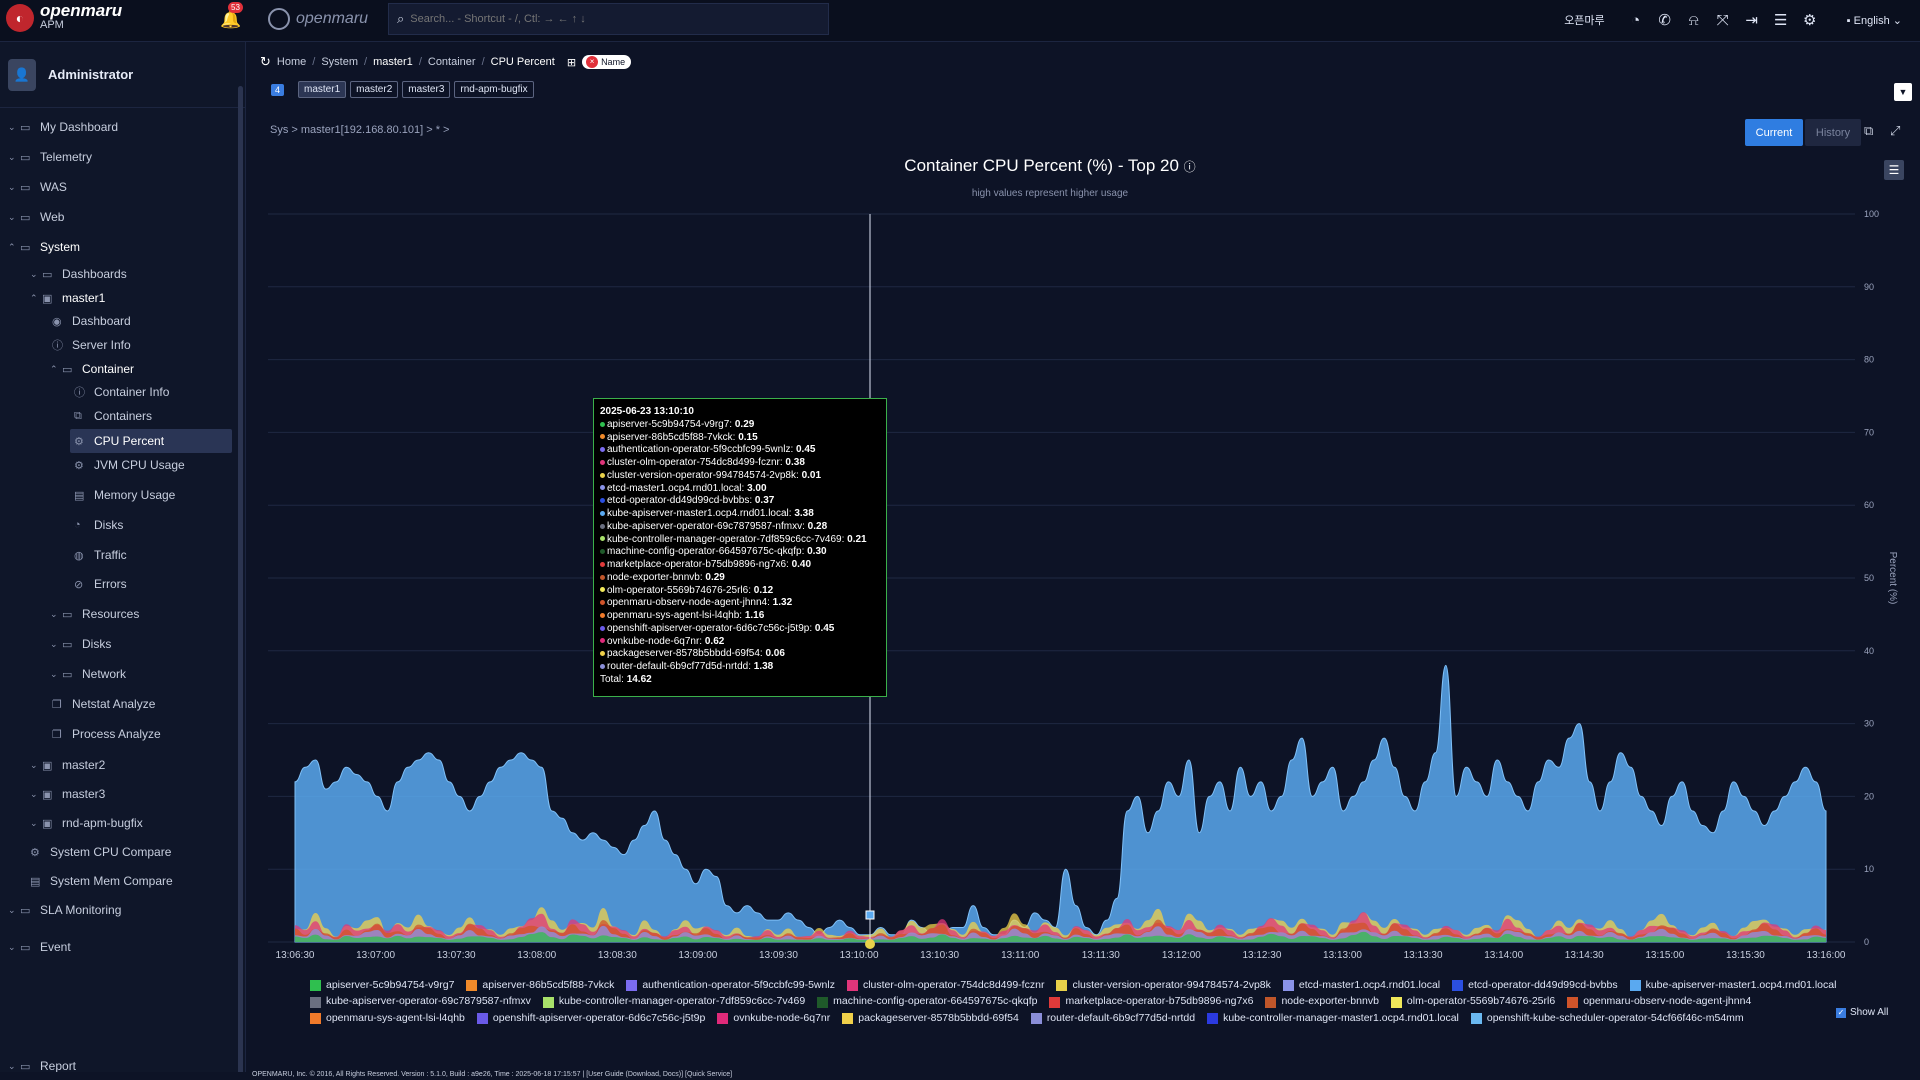 This screenshot has width=1920, height=1080. Describe the element at coordinates (42, 1063) in the screenshot. I see `sidebar-item-report: ⌄ ▭ Report` at that location.